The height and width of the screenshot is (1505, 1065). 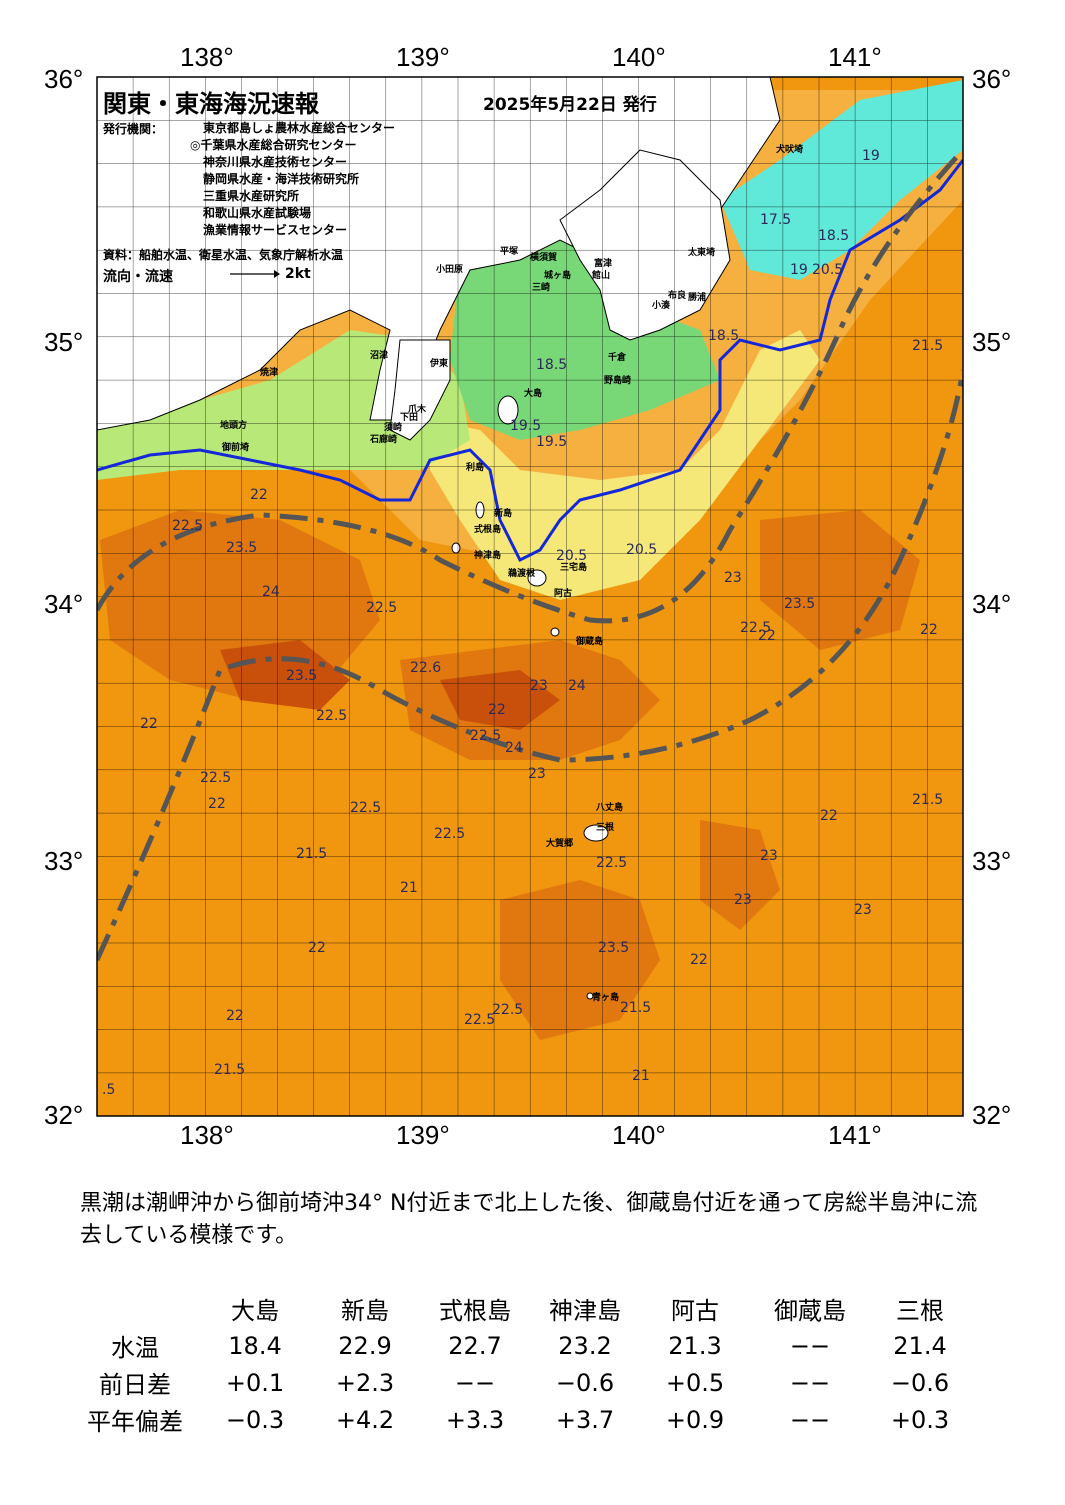 What do you see at coordinates (509, 252) in the screenshot?
I see `place-label: 平塚` at bounding box center [509, 252].